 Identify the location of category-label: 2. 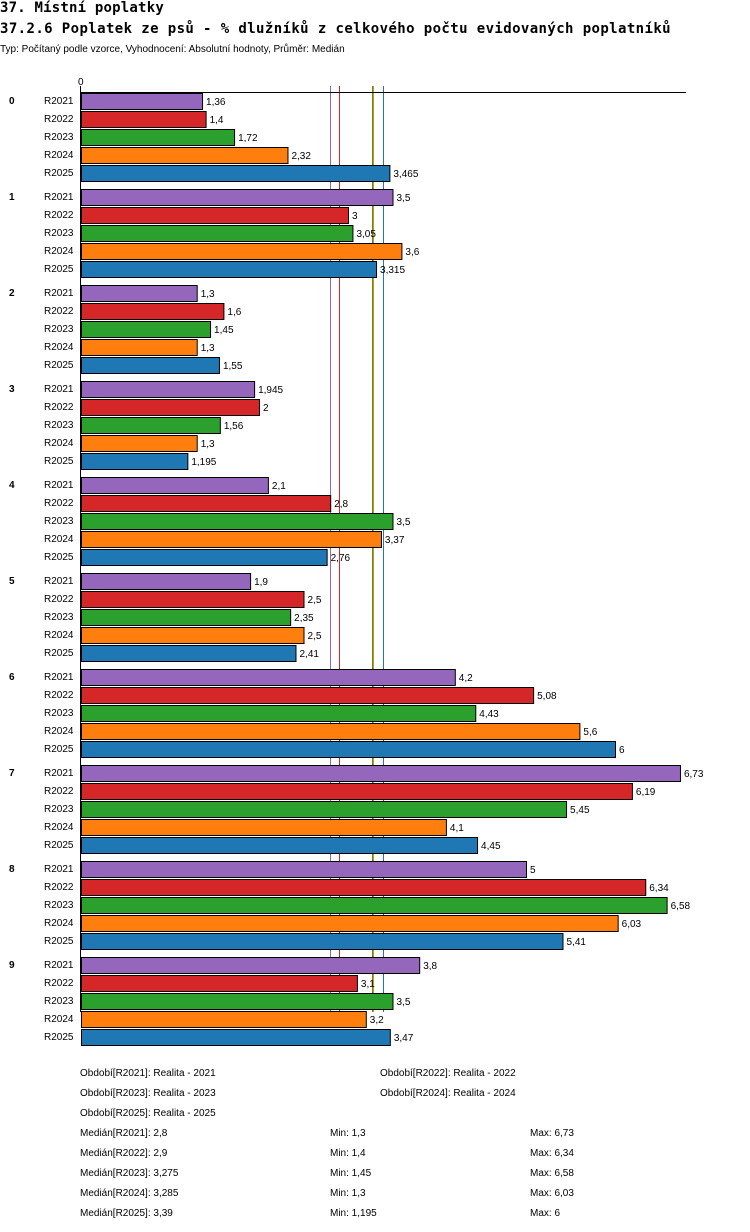
(12, 293).